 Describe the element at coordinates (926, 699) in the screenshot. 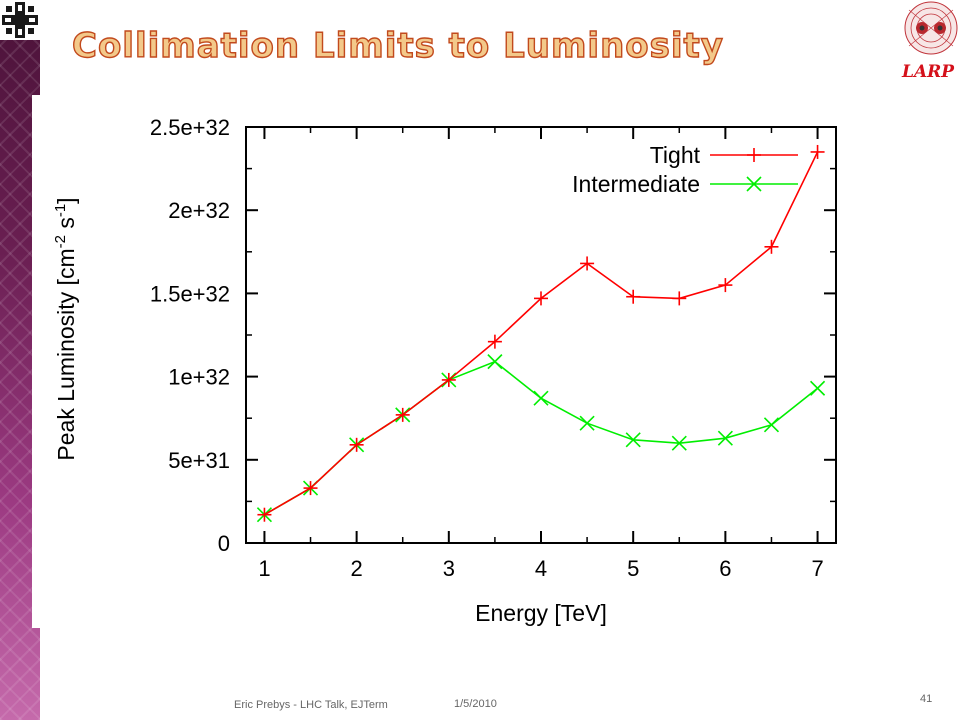

I see `page-number: 41` at that location.